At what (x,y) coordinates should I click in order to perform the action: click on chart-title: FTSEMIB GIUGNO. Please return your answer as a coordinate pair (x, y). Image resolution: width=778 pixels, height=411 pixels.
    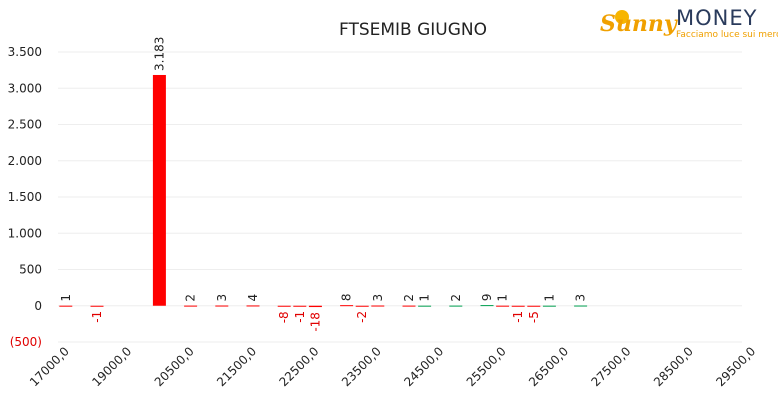
    Looking at the image, I should click on (413, 30).